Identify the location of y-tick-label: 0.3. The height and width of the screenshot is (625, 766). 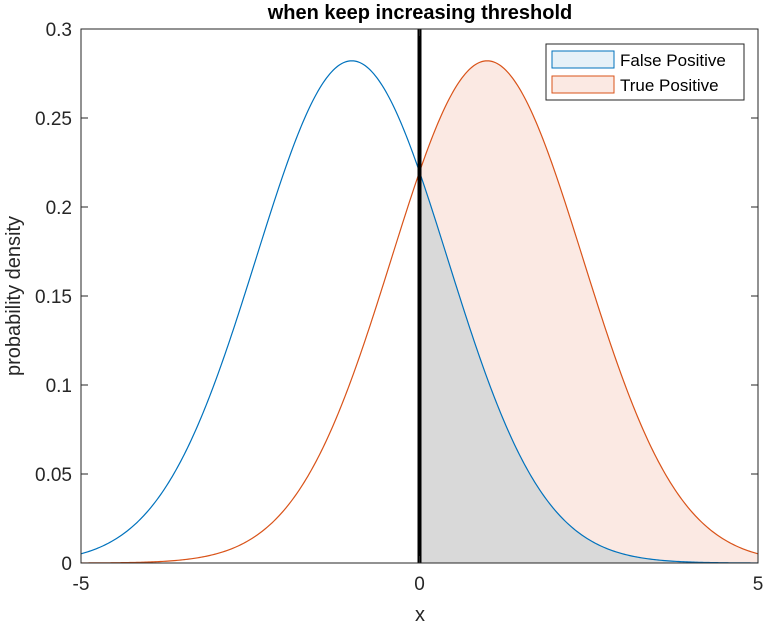
(59, 30).